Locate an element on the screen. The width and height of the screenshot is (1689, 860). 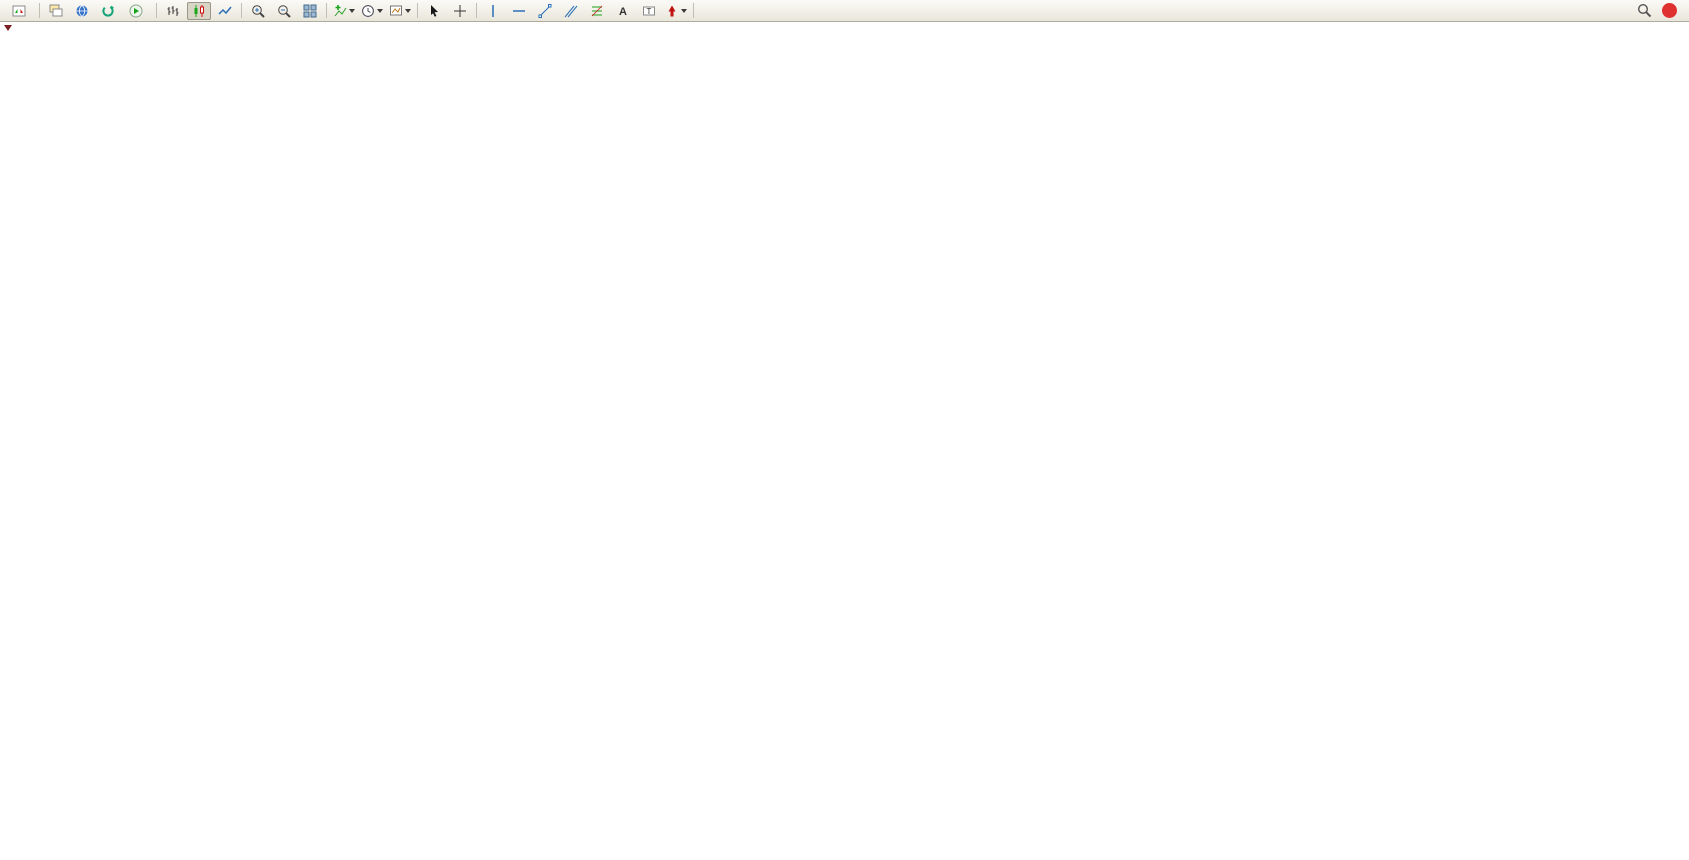
channel-icon is located at coordinates (571, 11).